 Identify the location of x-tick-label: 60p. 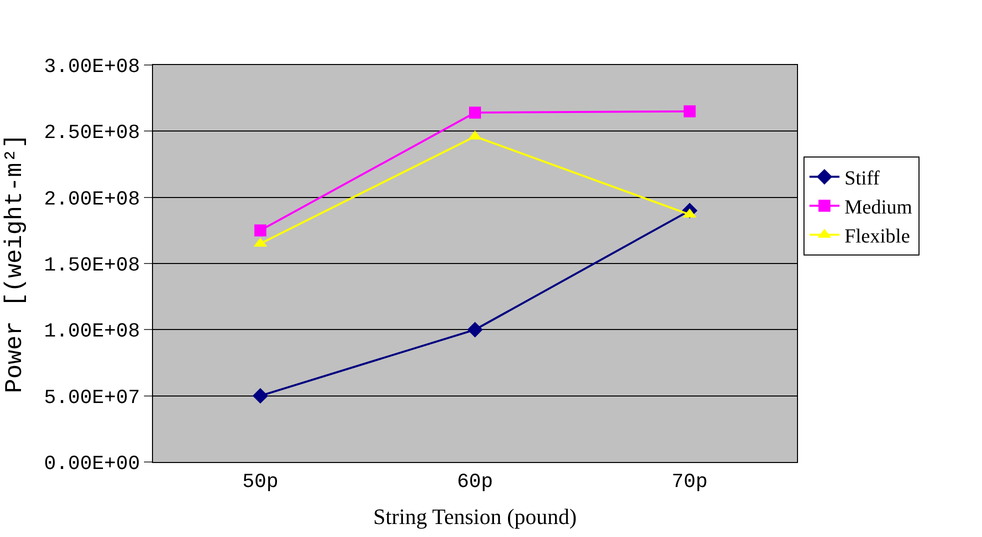
(475, 482).